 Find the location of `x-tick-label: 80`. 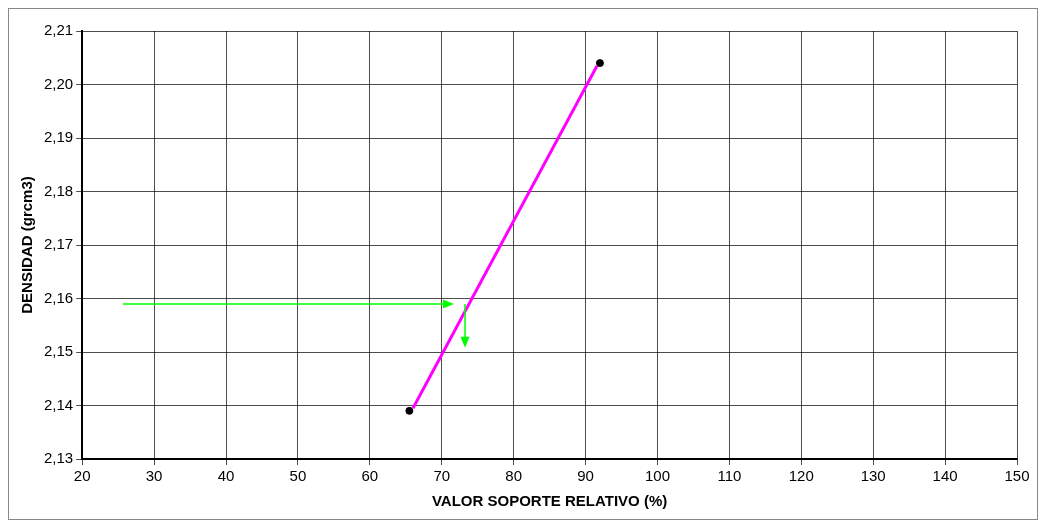

x-tick-label: 80 is located at coordinates (513, 476).